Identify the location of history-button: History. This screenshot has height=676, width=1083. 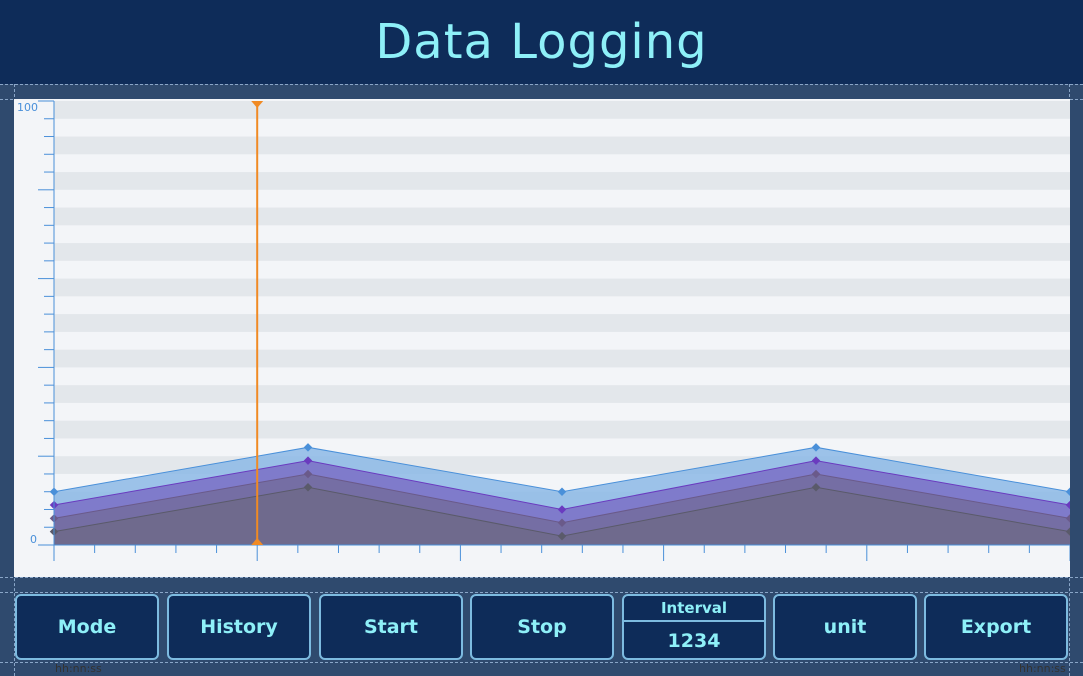
(239, 627).